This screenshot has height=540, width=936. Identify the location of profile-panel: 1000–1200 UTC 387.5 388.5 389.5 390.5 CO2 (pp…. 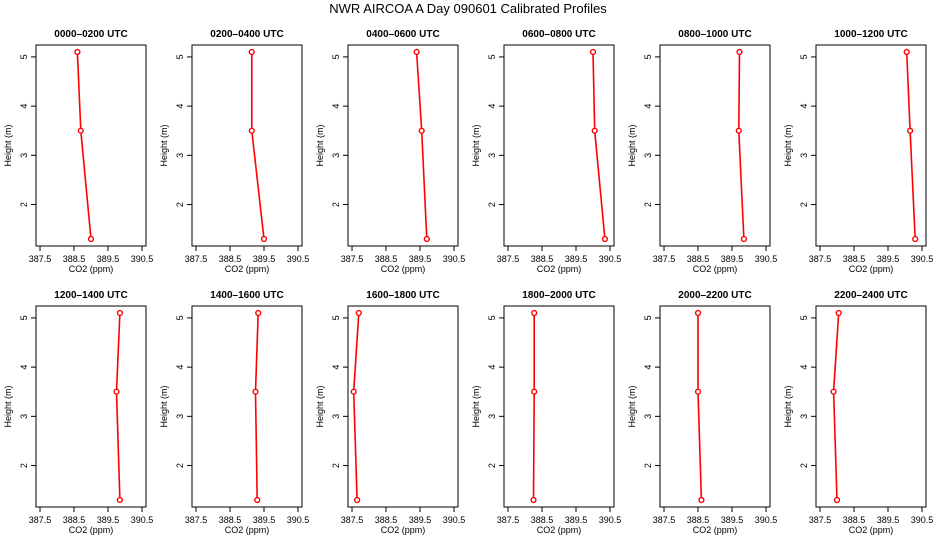
(858, 151).